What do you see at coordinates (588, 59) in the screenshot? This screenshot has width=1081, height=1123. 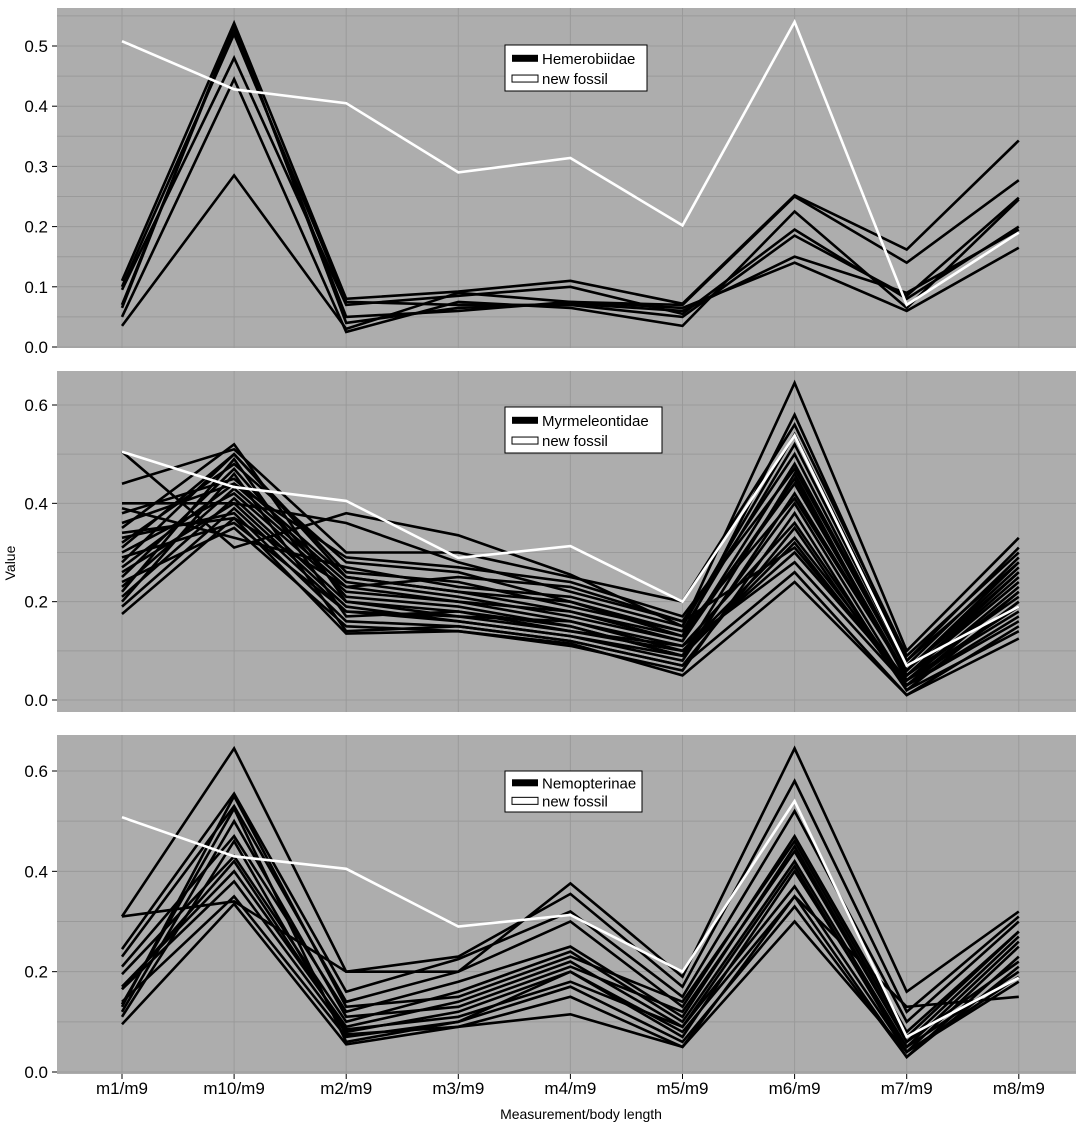 I see `legend-label-group: Hemerobiidae` at bounding box center [588, 59].